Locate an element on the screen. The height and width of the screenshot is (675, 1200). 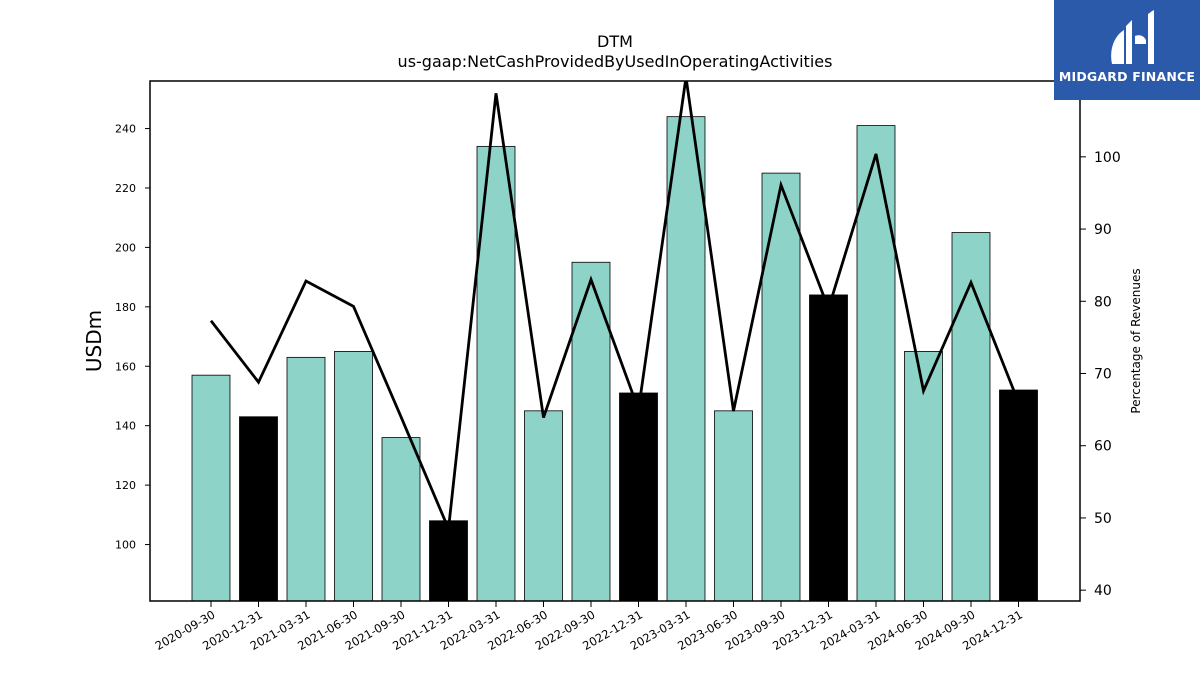
y2-tick-label: 90 is located at coordinates (1103, 230).